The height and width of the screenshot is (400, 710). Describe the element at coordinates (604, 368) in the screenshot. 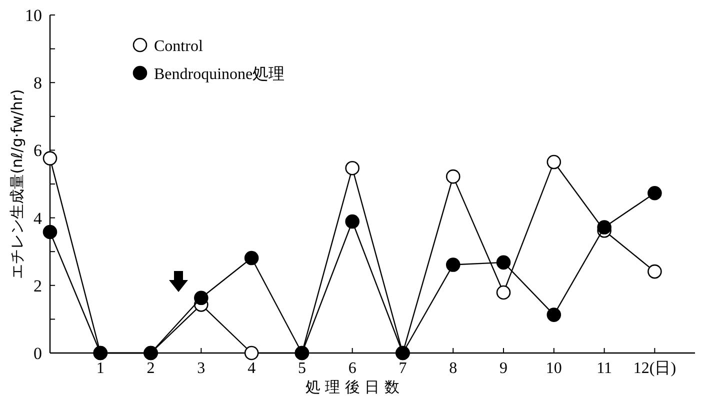

I see `x-tick-label: 11` at that location.